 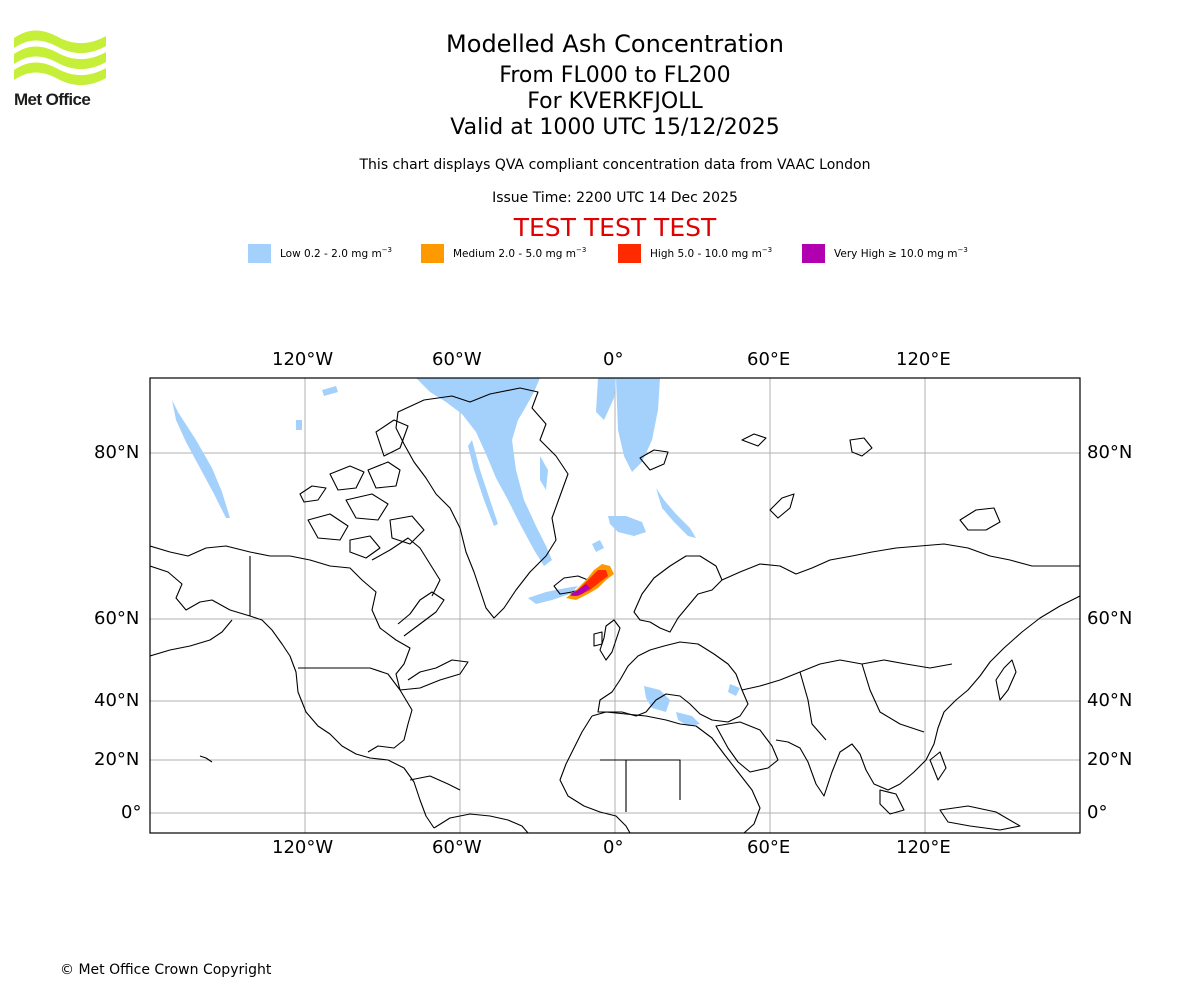 I want to click on lat-tick-label-right: 40°N, so click(x=1110, y=700).